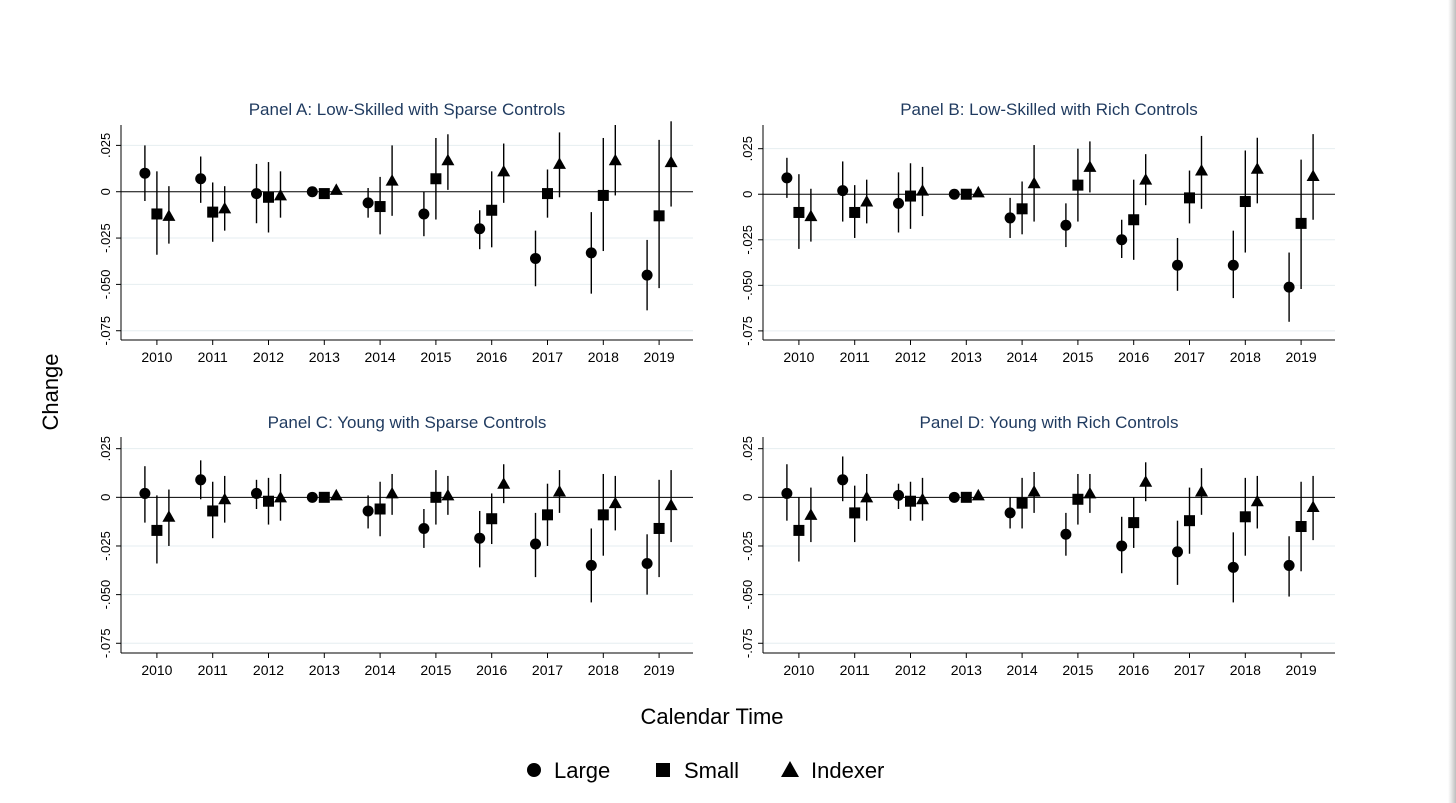 Image resolution: width=1456 pixels, height=803 pixels. I want to click on y-tick-label: -.025, so click(747, 546).